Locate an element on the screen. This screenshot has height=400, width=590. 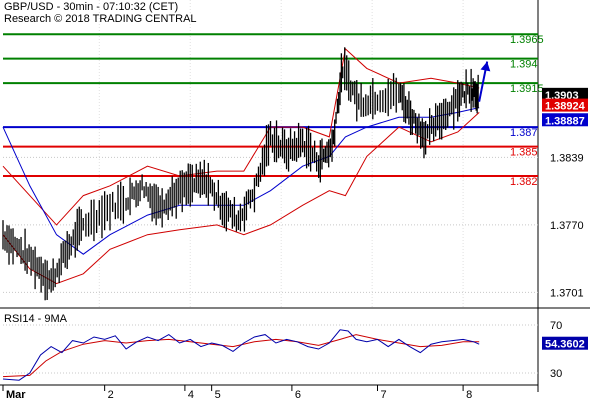
price-badge-label: 1.38924 is located at coordinates (565, 107).